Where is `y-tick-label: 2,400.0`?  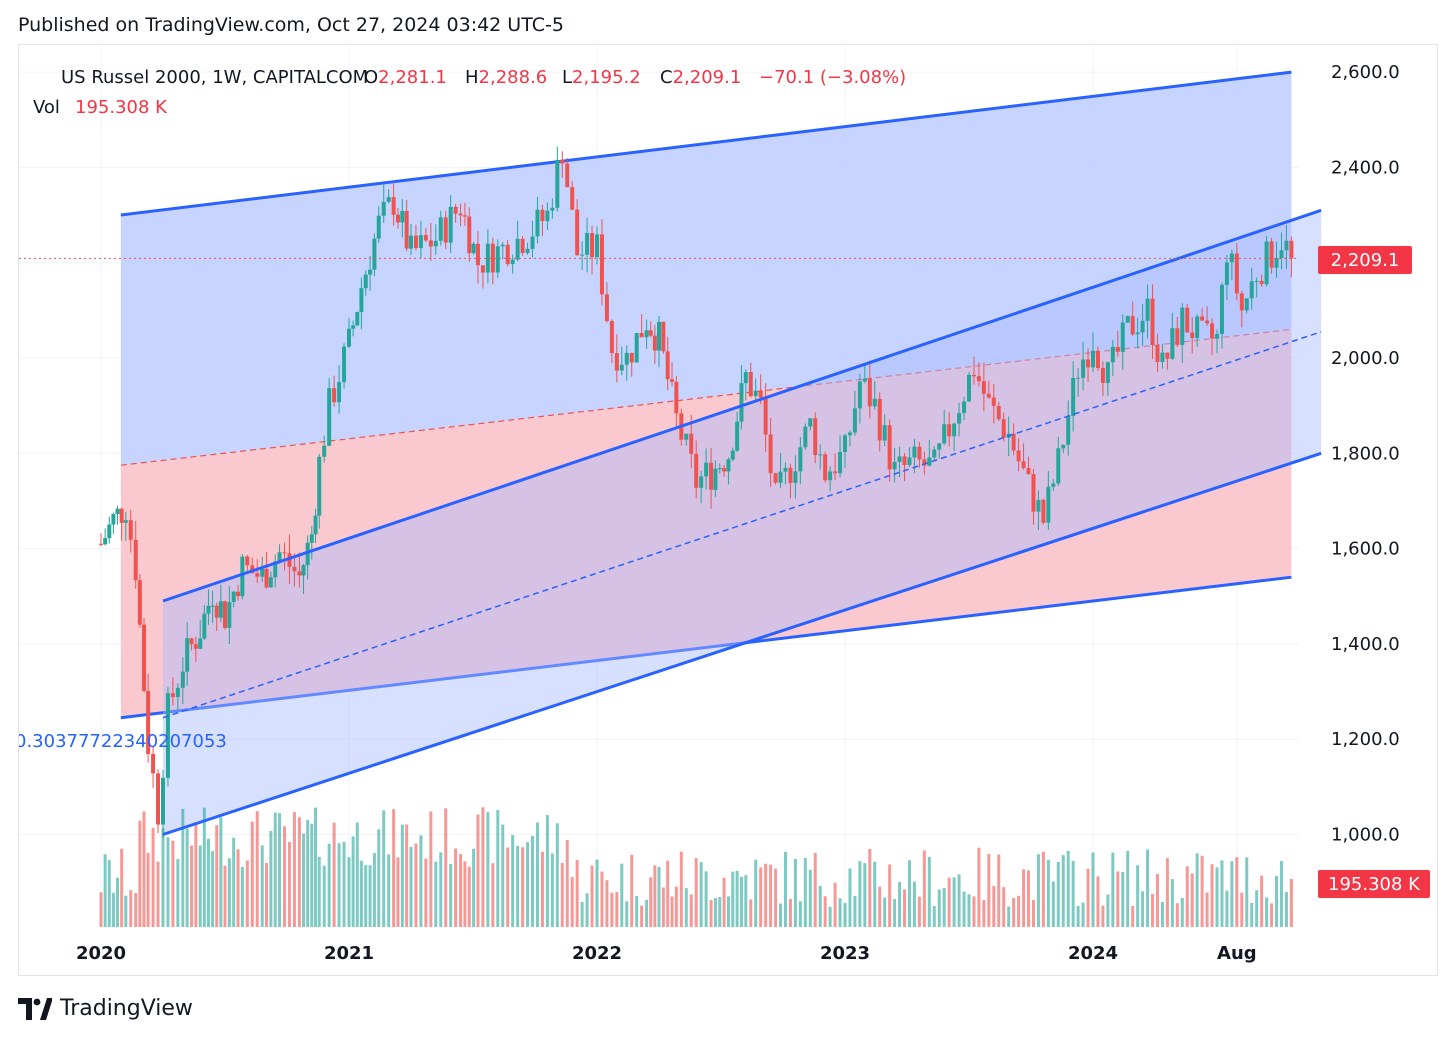 y-tick-label: 2,400.0 is located at coordinates (1365, 167).